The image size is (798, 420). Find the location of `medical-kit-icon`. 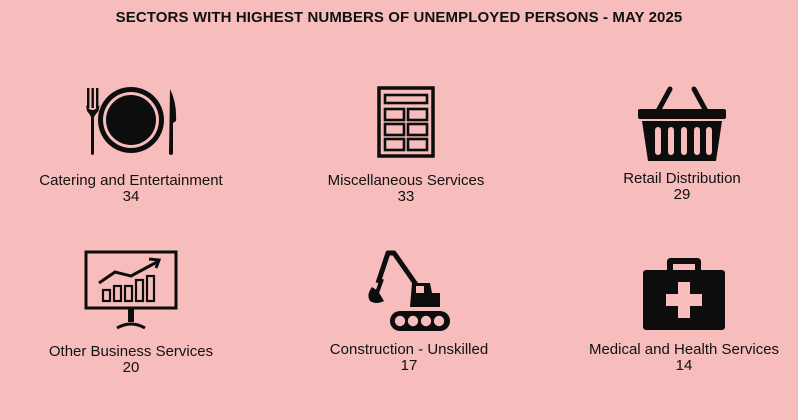

medical-kit-icon is located at coordinates (684, 294).